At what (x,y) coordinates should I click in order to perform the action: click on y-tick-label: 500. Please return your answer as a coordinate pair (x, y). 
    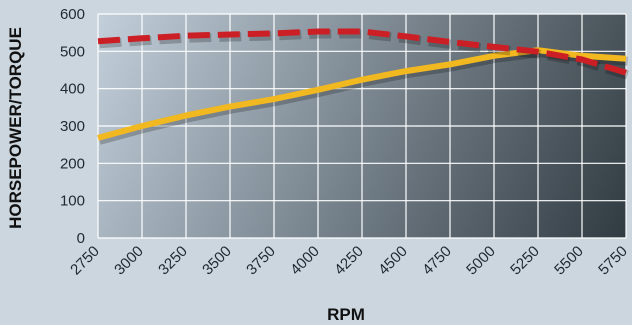
    Looking at the image, I should click on (72, 51).